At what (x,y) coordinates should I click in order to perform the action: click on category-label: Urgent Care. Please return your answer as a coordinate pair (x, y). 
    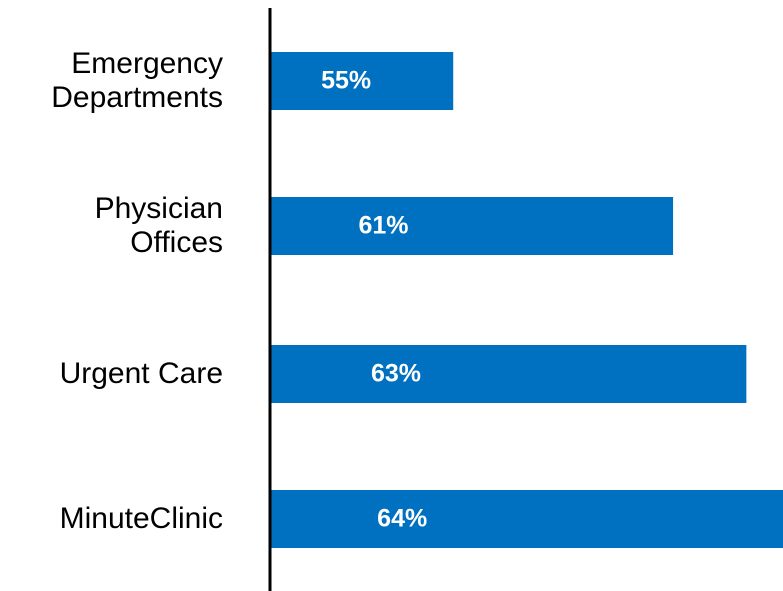
    Looking at the image, I should click on (141, 373).